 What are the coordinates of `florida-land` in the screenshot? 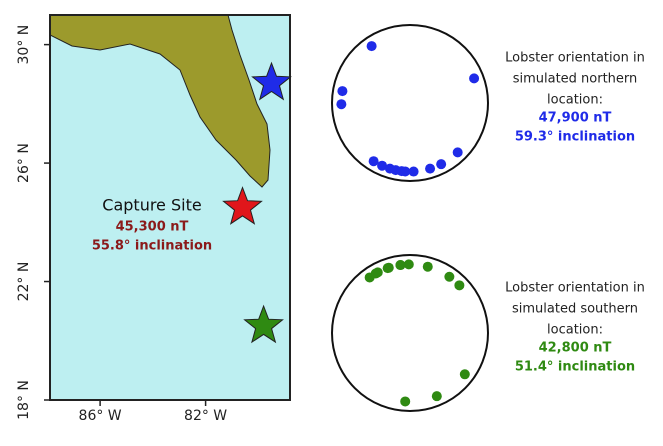 It's located at (160, 101).